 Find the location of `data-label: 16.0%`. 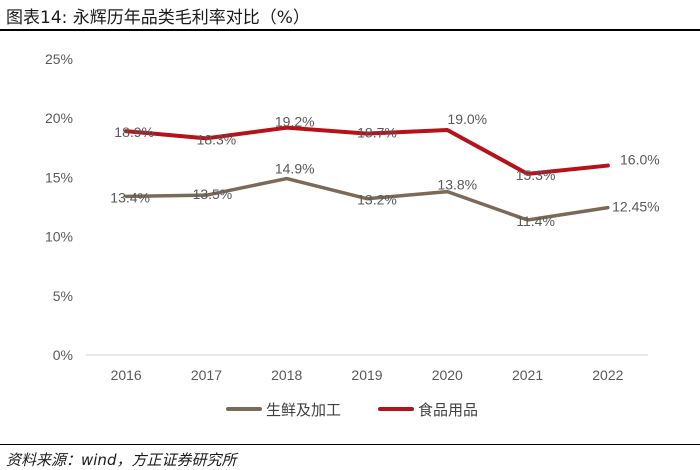

data-label: 16.0% is located at coordinates (640, 160).